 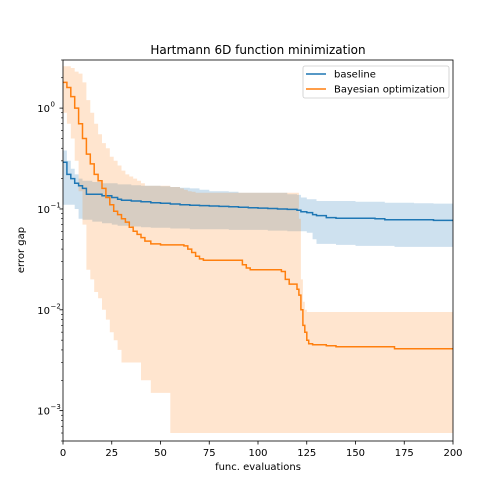 I want to click on legend: baseline Bayesian optimization, so click(x=376, y=82).